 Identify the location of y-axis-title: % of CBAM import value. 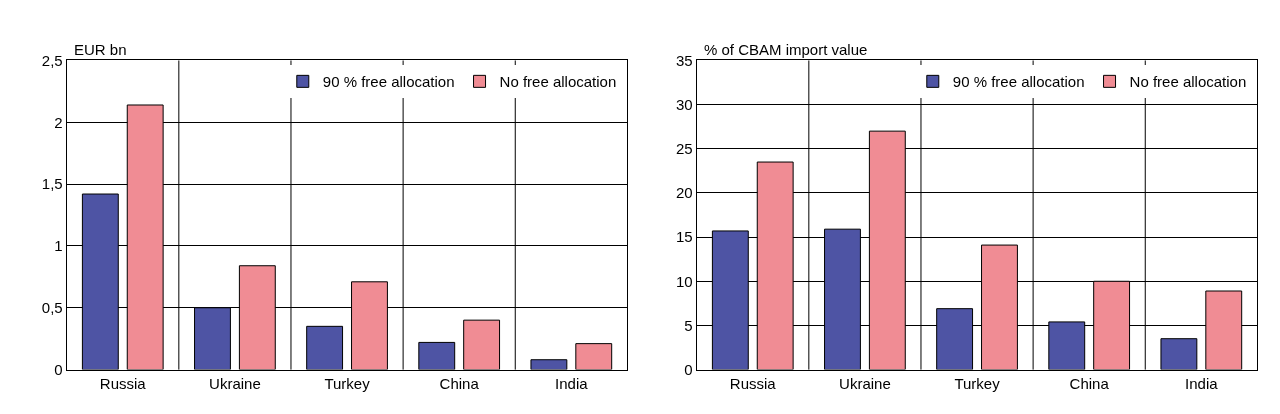
(786, 49).